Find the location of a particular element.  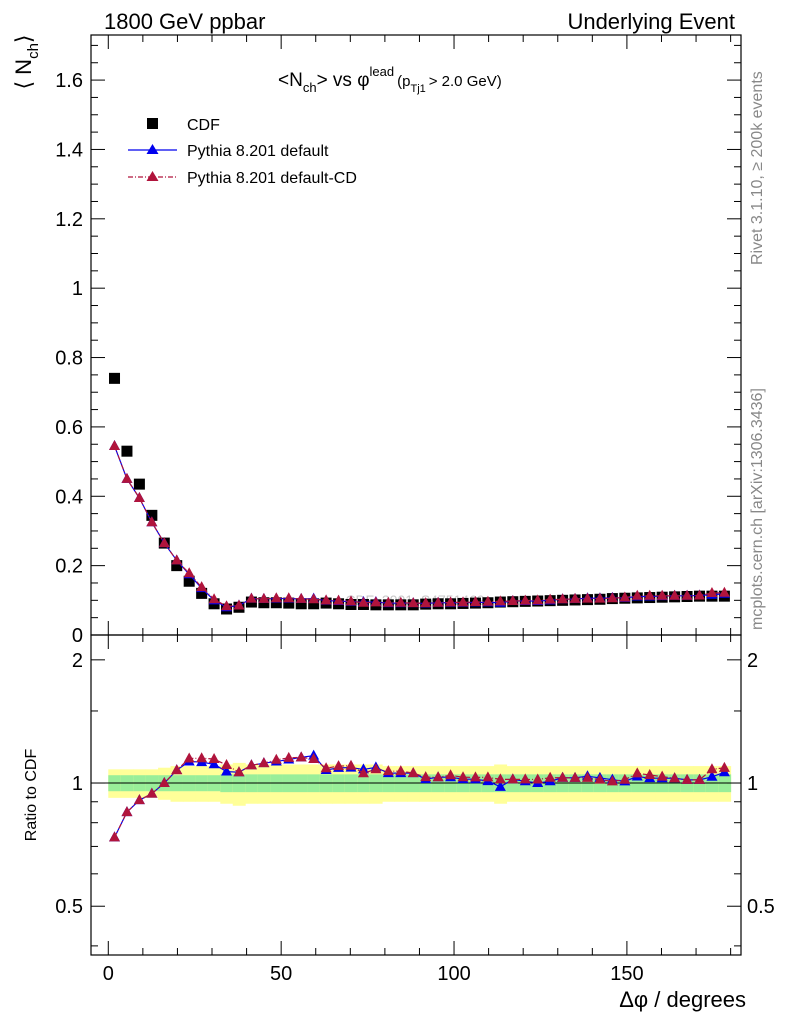

legend-label-default-cd: Pythia 8.201 default-CD is located at coordinates (272, 178).